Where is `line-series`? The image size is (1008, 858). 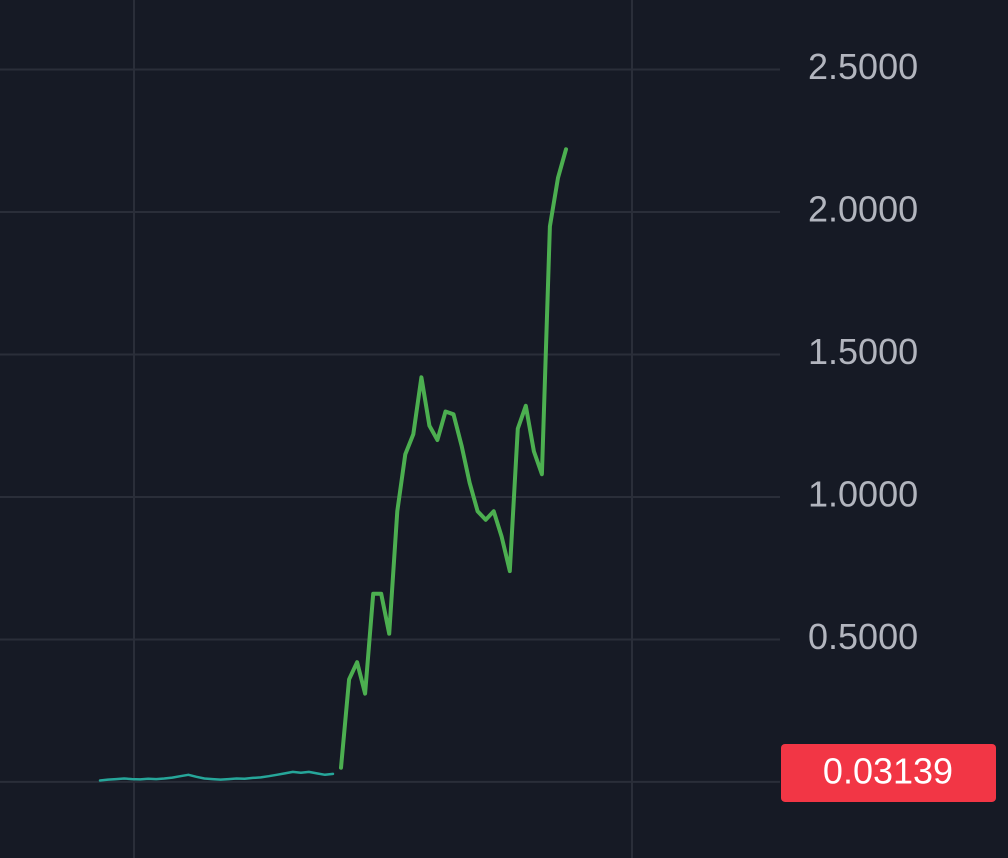 line-series is located at coordinates (216, 776).